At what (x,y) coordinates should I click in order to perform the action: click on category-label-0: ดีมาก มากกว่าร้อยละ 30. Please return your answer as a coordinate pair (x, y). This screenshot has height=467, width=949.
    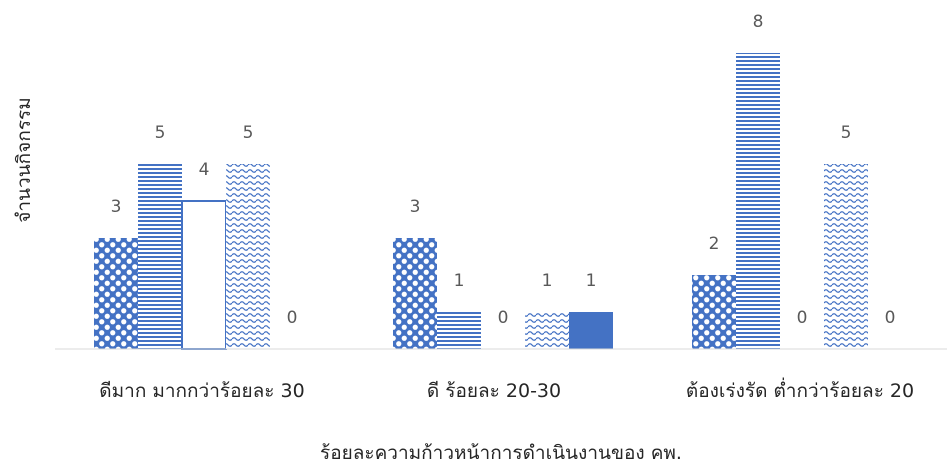
    Looking at the image, I should click on (201, 391).